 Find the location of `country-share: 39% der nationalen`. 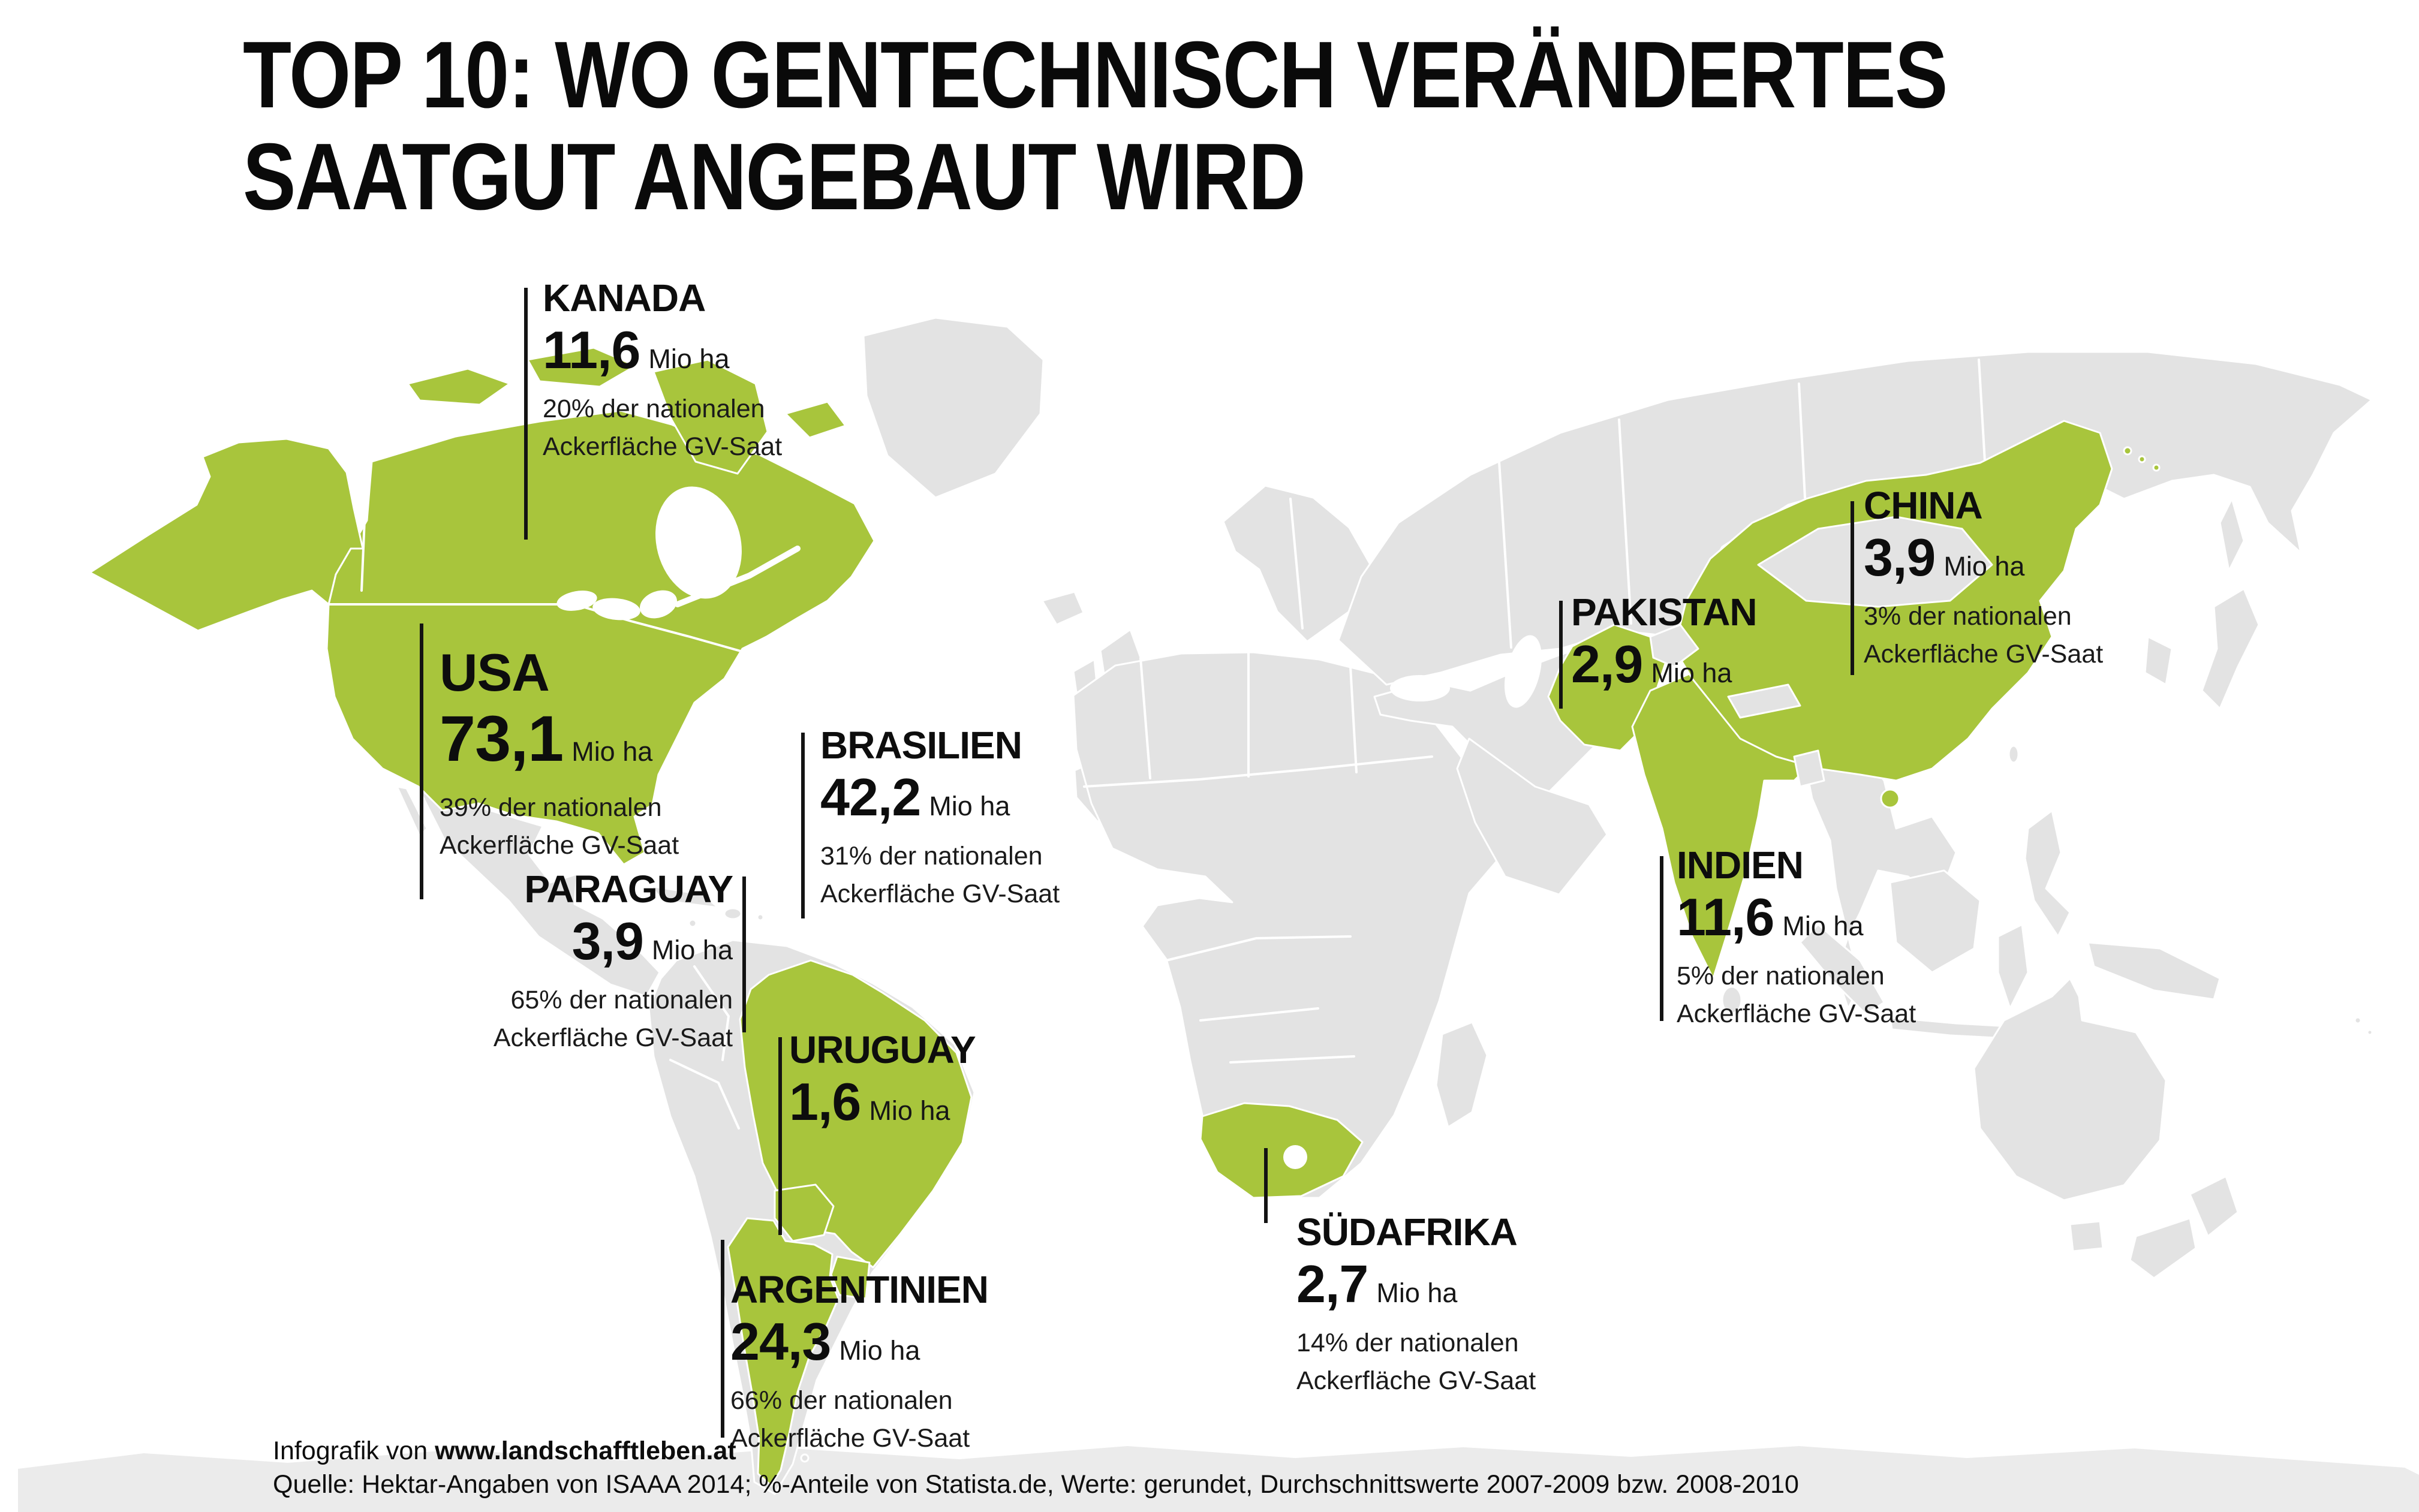

country-share: 39% der nationalen is located at coordinates (551, 807).